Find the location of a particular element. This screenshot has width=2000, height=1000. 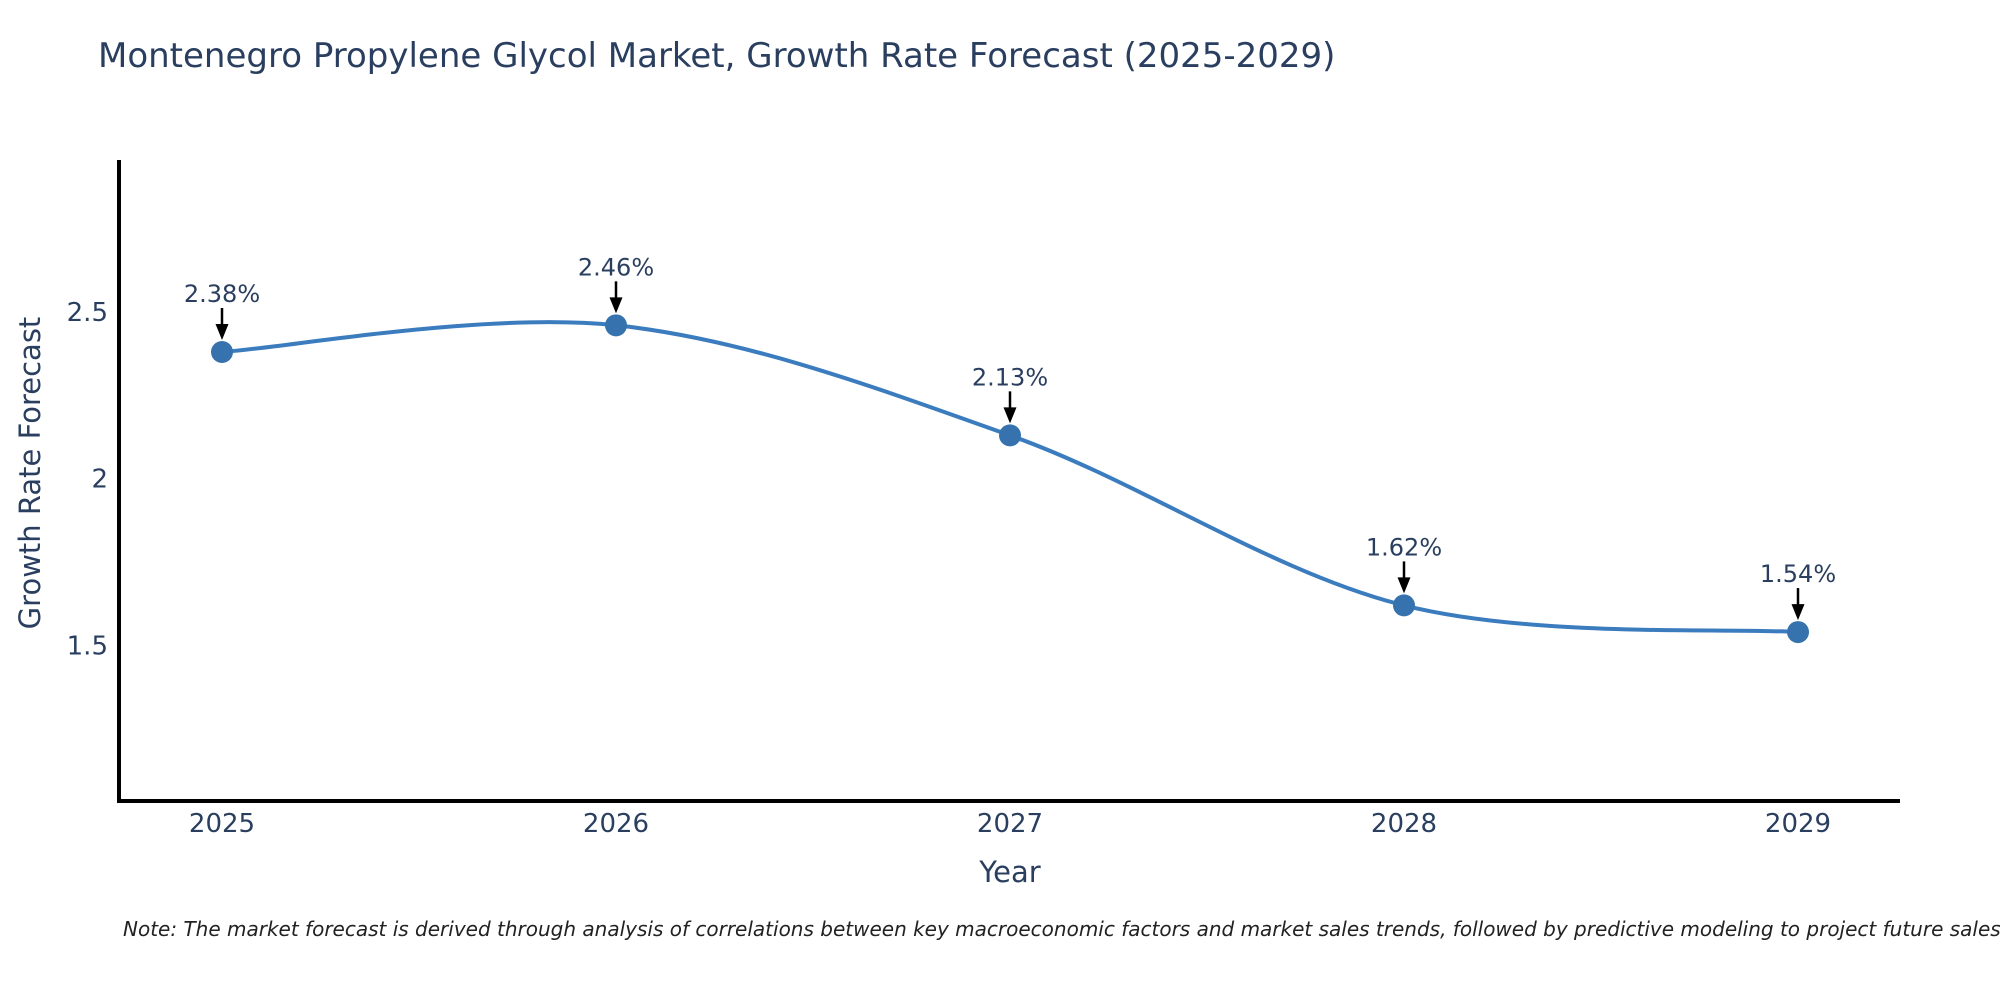

point-annotation-label: 2.13% is located at coordinates (1010, 377).